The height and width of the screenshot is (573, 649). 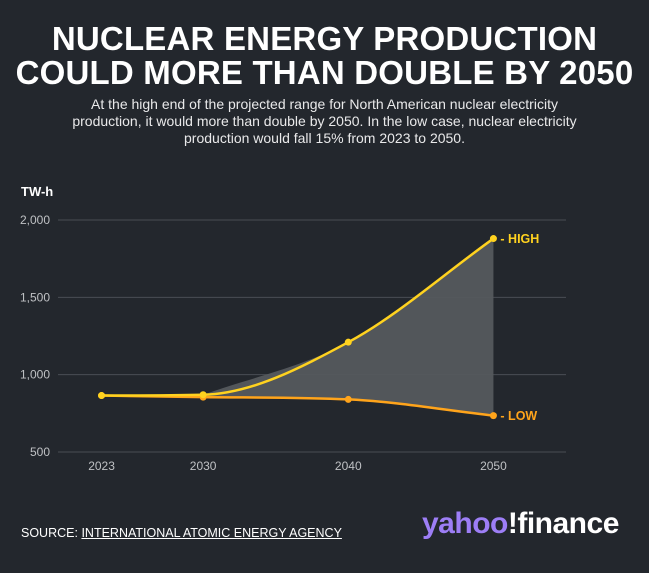 I want to click on chart-title-line-2: COULD MORE THAN DOUBLE BY 2050, so click(x=324, y=72).